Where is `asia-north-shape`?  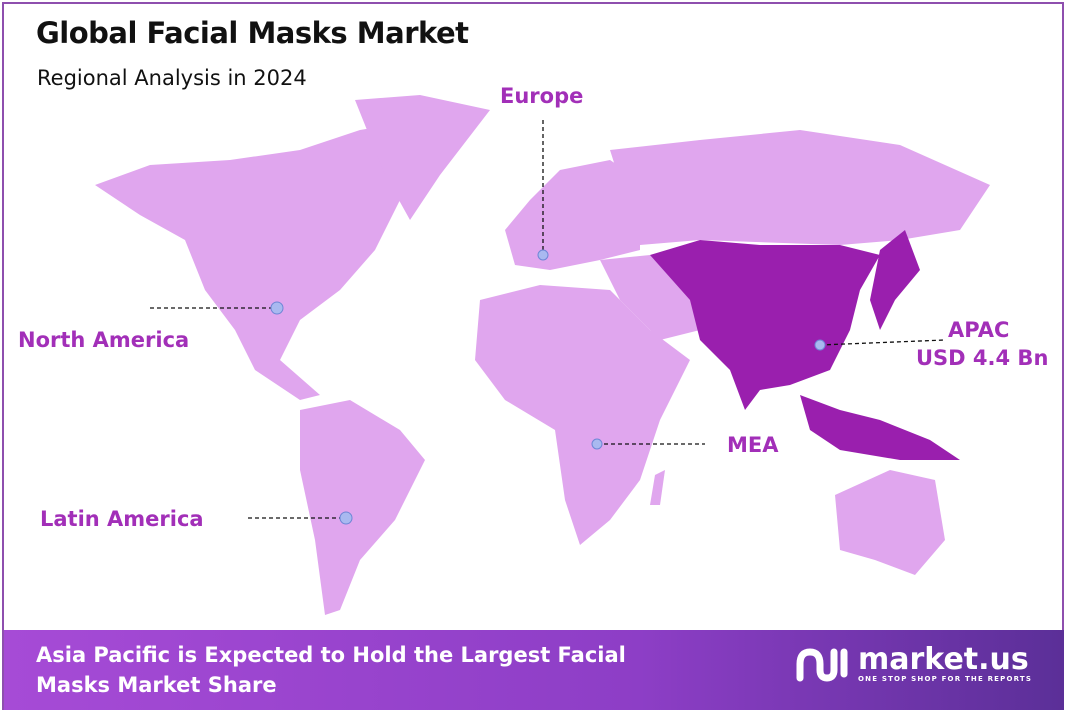 asia-north-shape is located at coordinates (800, 187).